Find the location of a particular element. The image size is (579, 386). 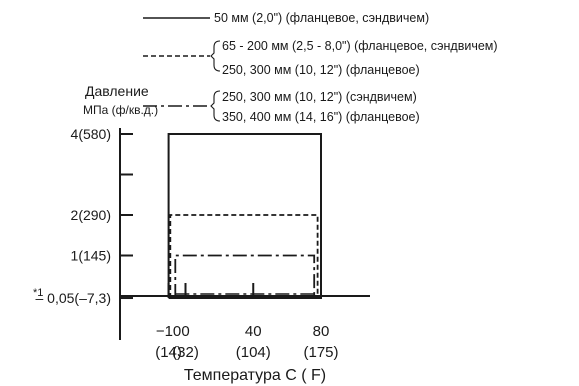

footnote-mark: *1 is located at coordinates (38, 293).